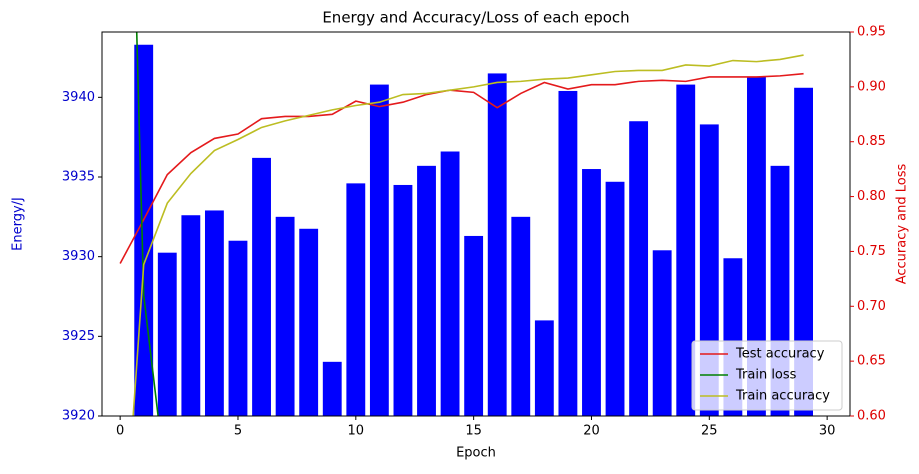 The width and height of the screenshot is (919, 474). Describe the element at coordinates (871, 141) in the screenshot. I see `y2-tick-label: 0.85` at that location.